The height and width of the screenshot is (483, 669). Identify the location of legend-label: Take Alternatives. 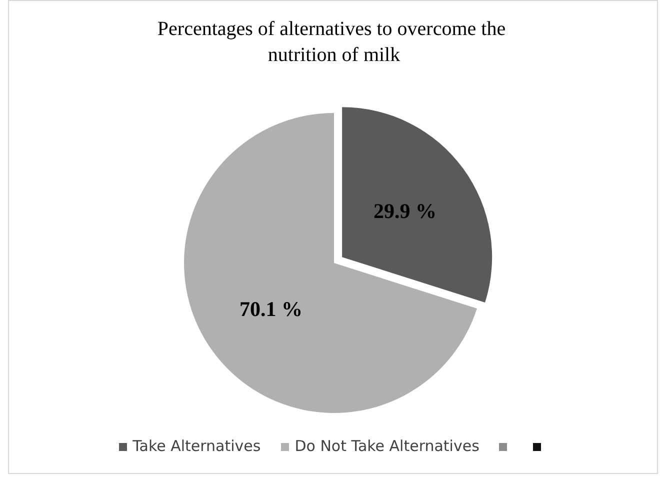
(196, 446).